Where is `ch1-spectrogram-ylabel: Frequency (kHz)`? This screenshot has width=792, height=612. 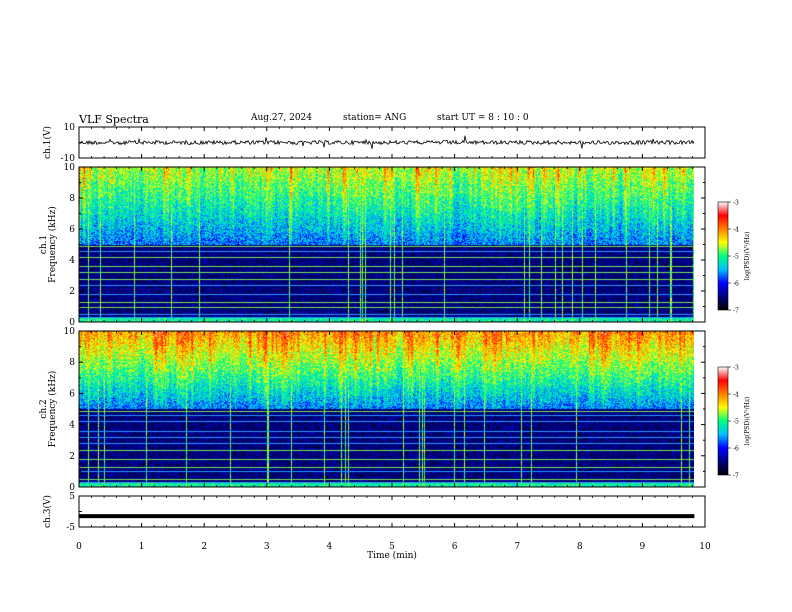
ch1-spectrogram-ylabel: Frequency (kHz) is located at coordinates (52, 244).